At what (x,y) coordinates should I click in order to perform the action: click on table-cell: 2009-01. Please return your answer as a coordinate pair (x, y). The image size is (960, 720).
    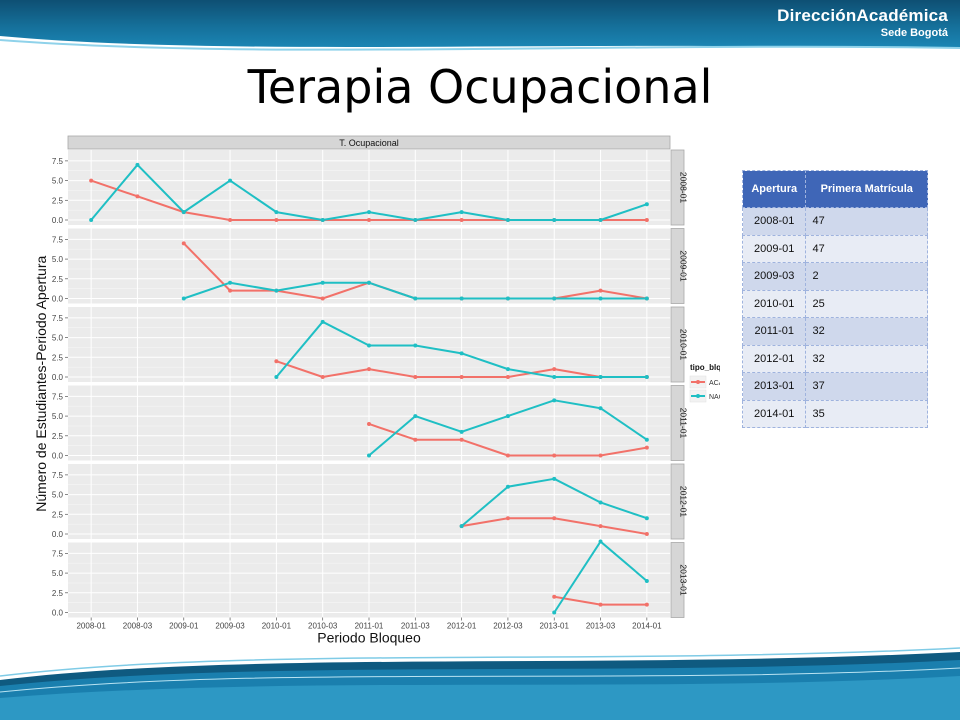
    Looking at the image, I should click on (774, 248).